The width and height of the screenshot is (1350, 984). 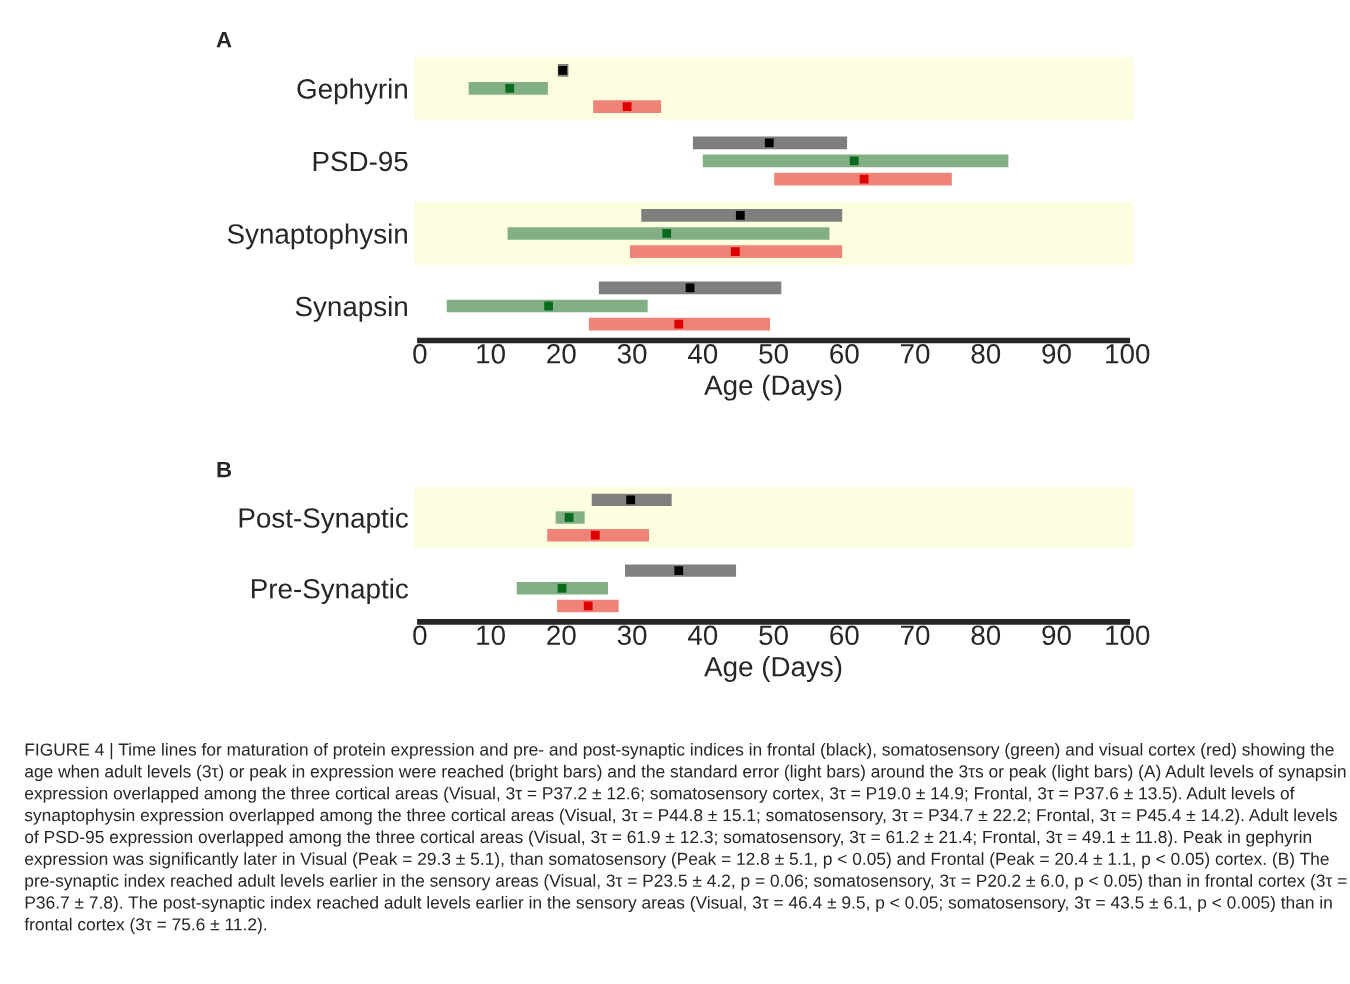 I want to click on y-tick-label: PSD-95, so click(x=360, y=161).